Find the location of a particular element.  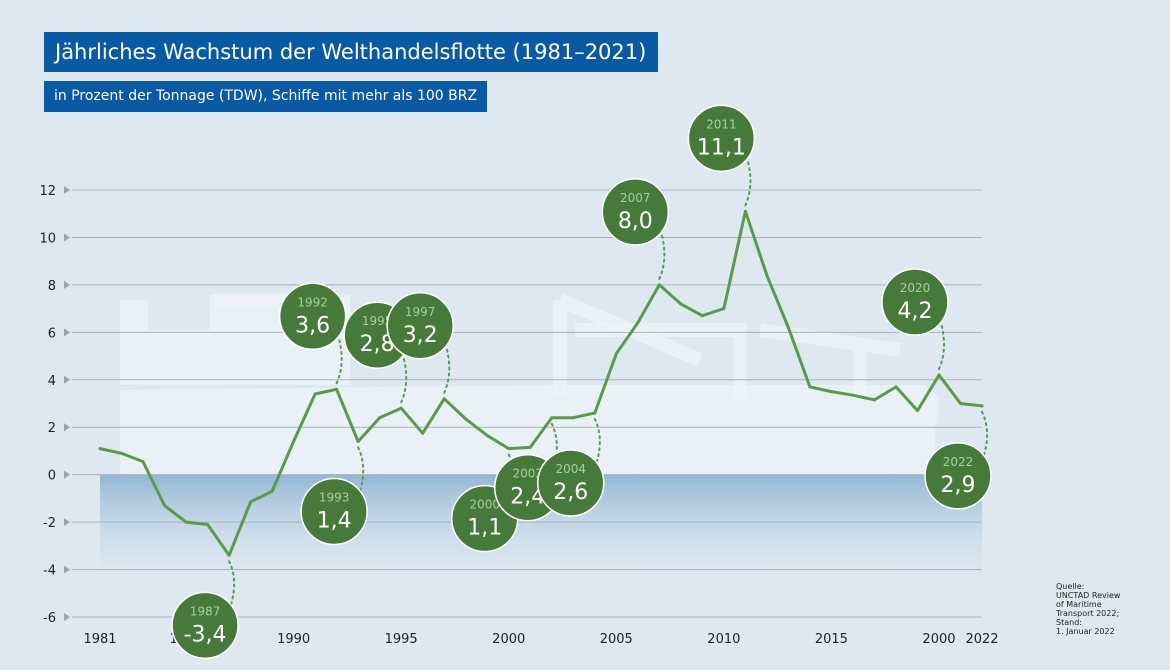

y-tick-label: 2 is located at coordinates (52, 428).